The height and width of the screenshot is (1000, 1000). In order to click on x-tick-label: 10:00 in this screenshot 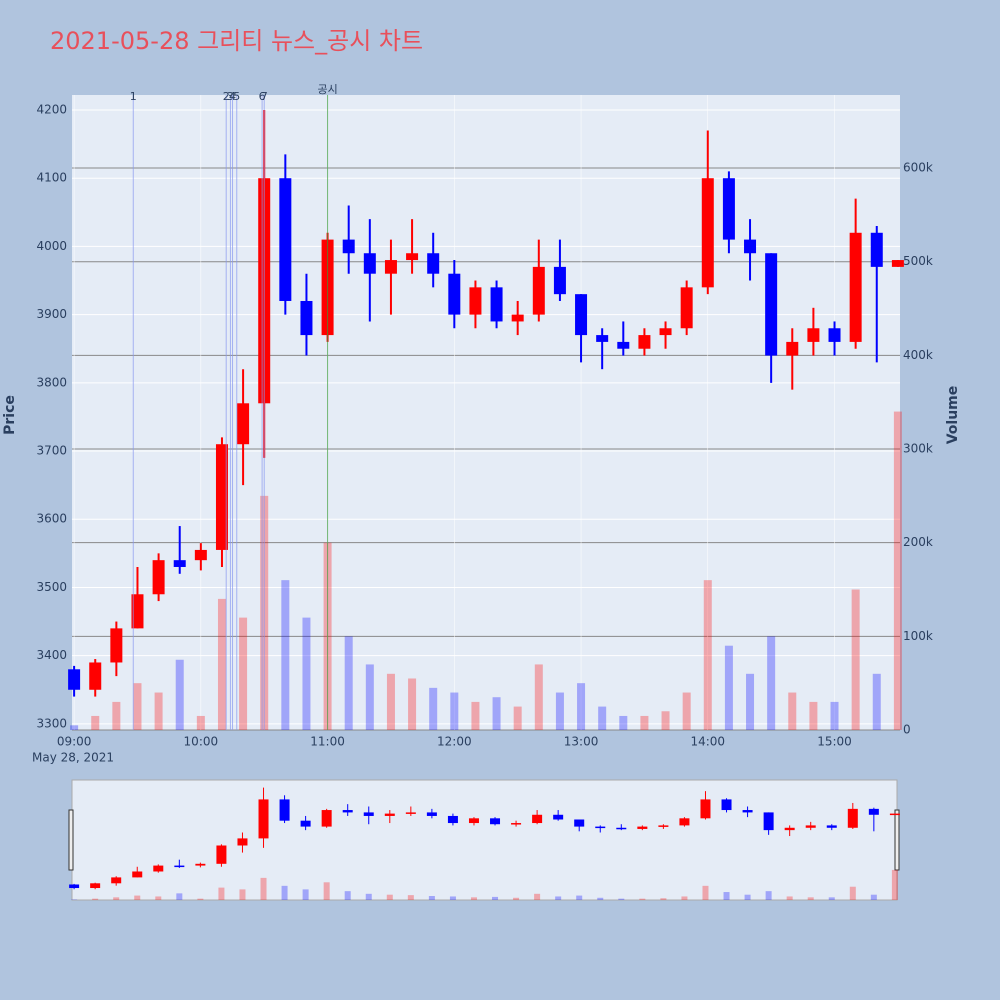, I will do `click(201, 742)`.